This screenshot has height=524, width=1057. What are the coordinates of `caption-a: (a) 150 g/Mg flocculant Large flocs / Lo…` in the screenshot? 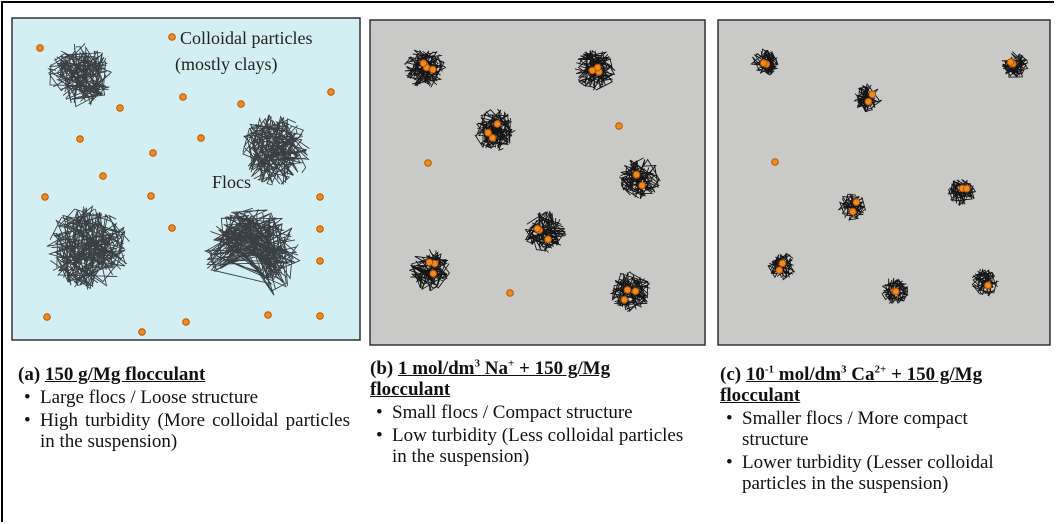 It's located at (184, 409).